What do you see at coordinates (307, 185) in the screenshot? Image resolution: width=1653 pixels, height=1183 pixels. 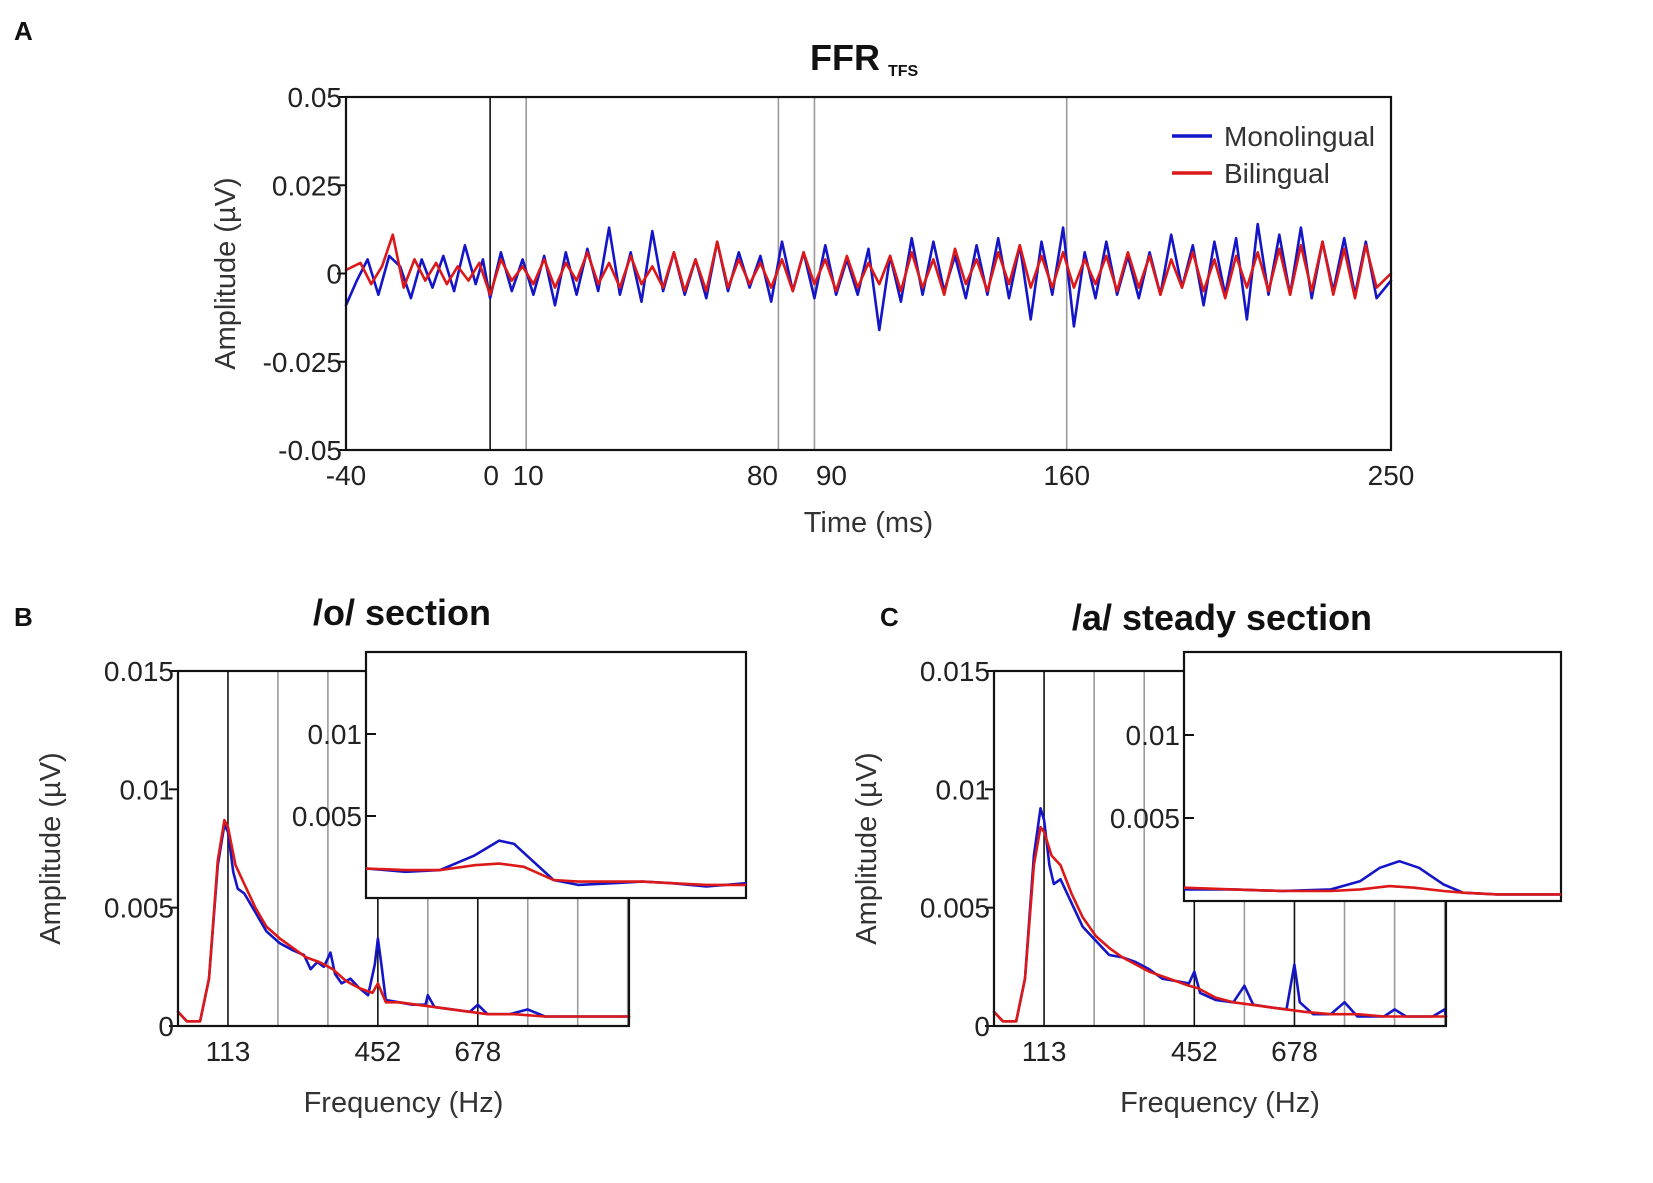 I see `y-tick-label: 0.025` at bounding box center [307, 185].